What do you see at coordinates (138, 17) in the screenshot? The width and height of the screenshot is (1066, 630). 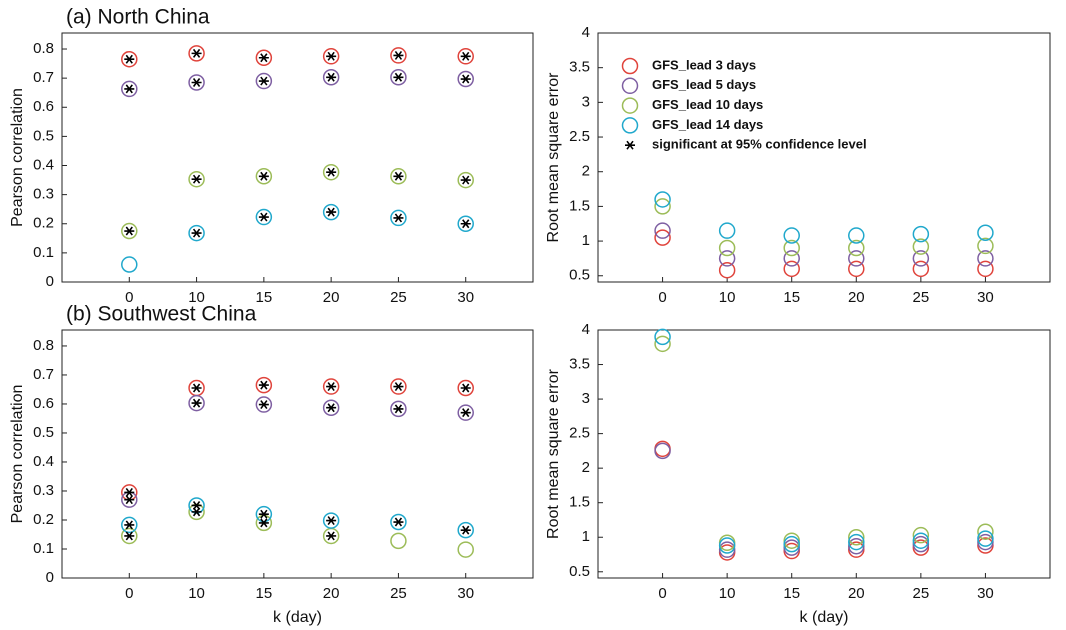 I see `panel-title: (a) North China` at bounding box center [138, 17].